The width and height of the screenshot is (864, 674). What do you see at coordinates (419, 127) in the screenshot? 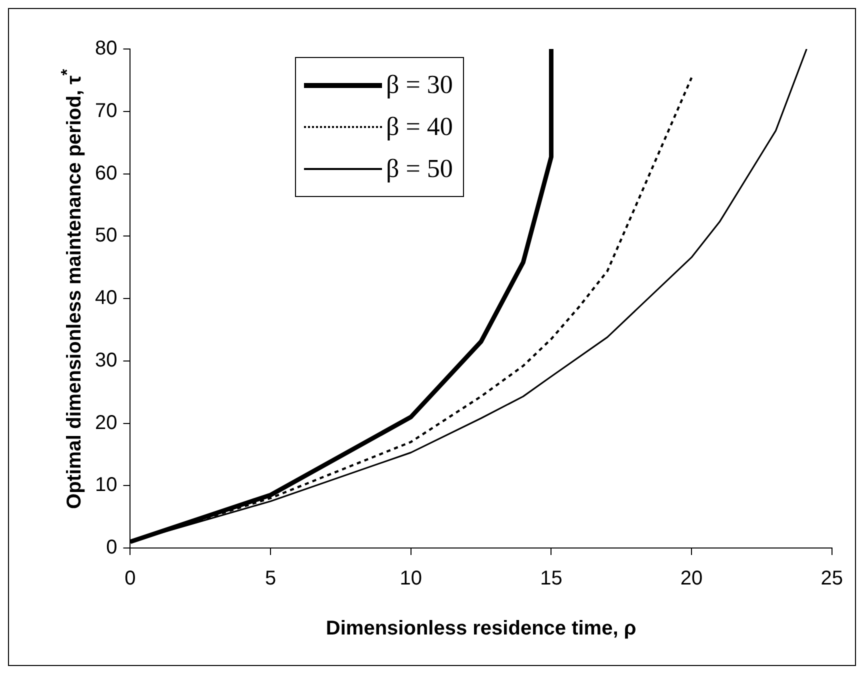
I see `legend-label: β = 40` at bounding box center [419, 127].